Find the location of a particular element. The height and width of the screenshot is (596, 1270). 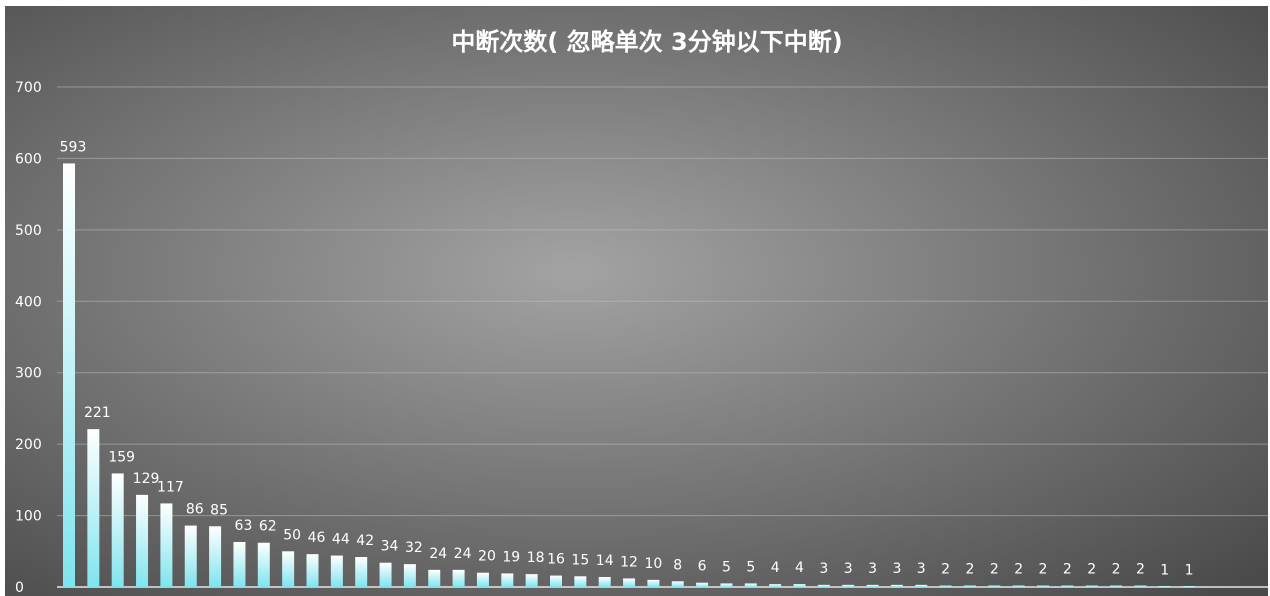

data-label: 86 is located at coordinates (195, 510).